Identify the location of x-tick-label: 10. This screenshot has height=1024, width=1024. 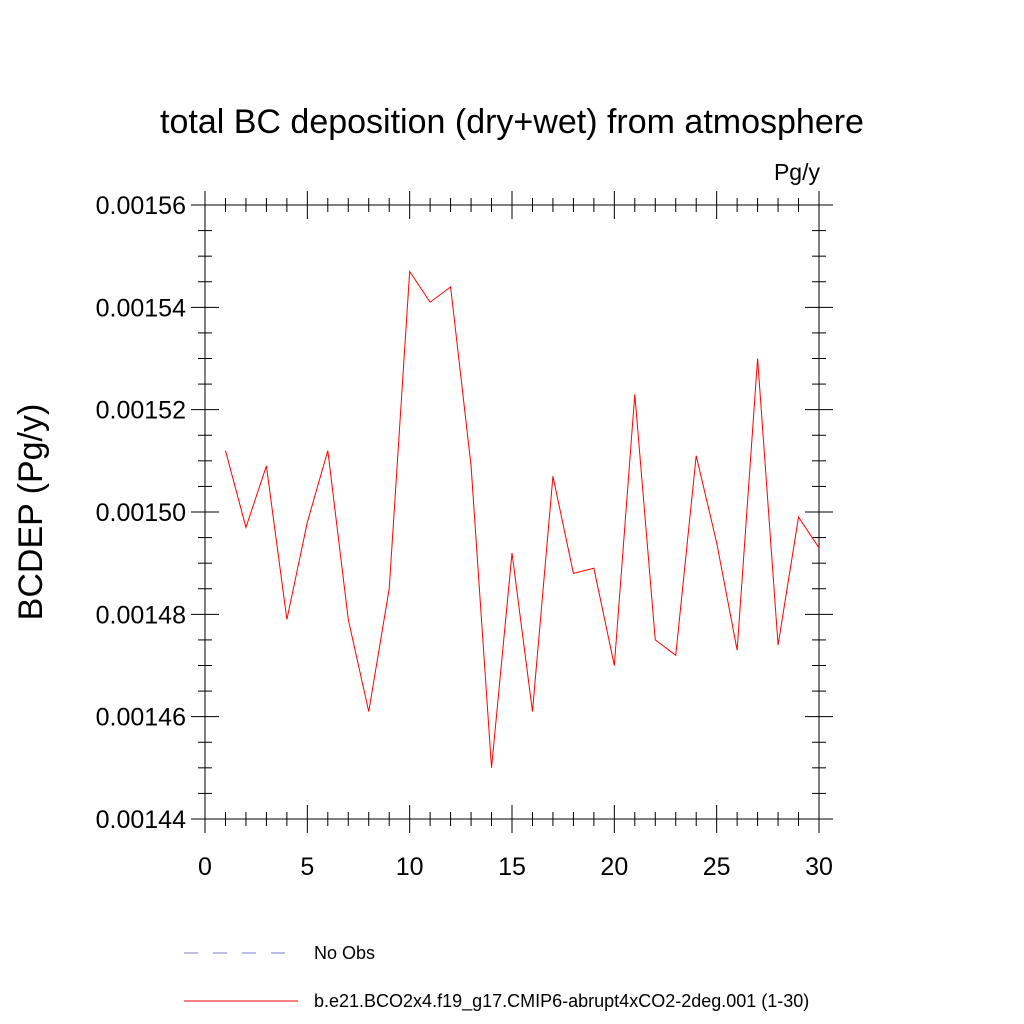
(410, 867).